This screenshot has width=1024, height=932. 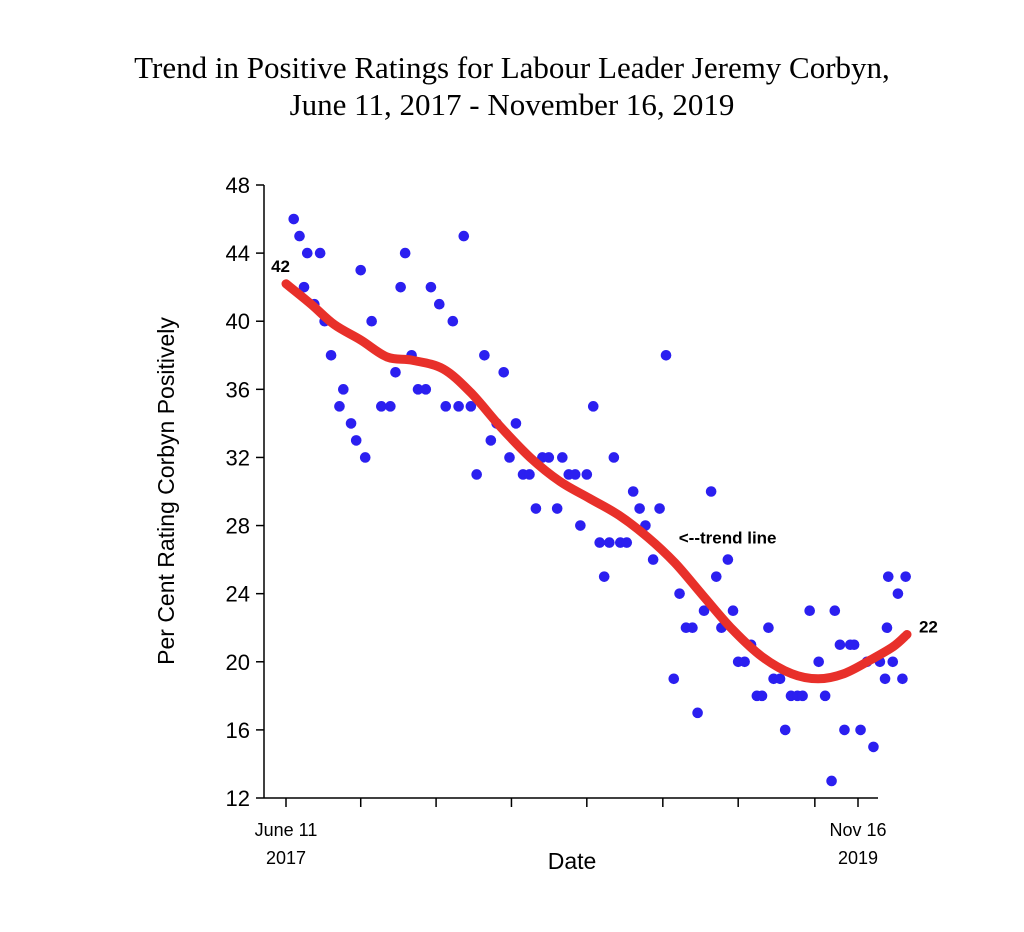 What do you see at coordinates (238, 389) in the screenshot?
I see `y-tick-label: 36` at bounding box center [238, 389].